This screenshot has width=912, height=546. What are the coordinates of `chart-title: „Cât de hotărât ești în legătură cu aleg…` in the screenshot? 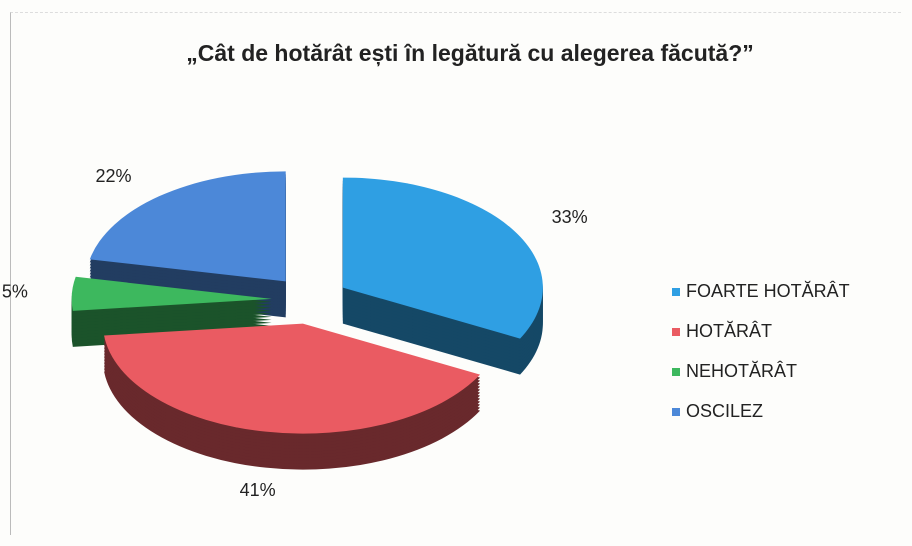 It's located at (470, 53).